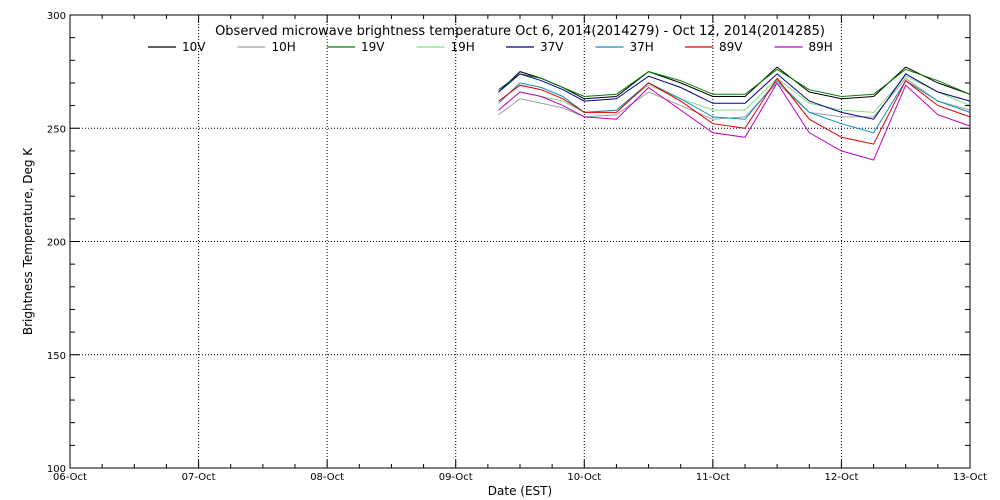  What do you see at coordinates (821, 47) in the screenshot?
I see `legend-label-89h: 89H` at bounding box center [821, 47].